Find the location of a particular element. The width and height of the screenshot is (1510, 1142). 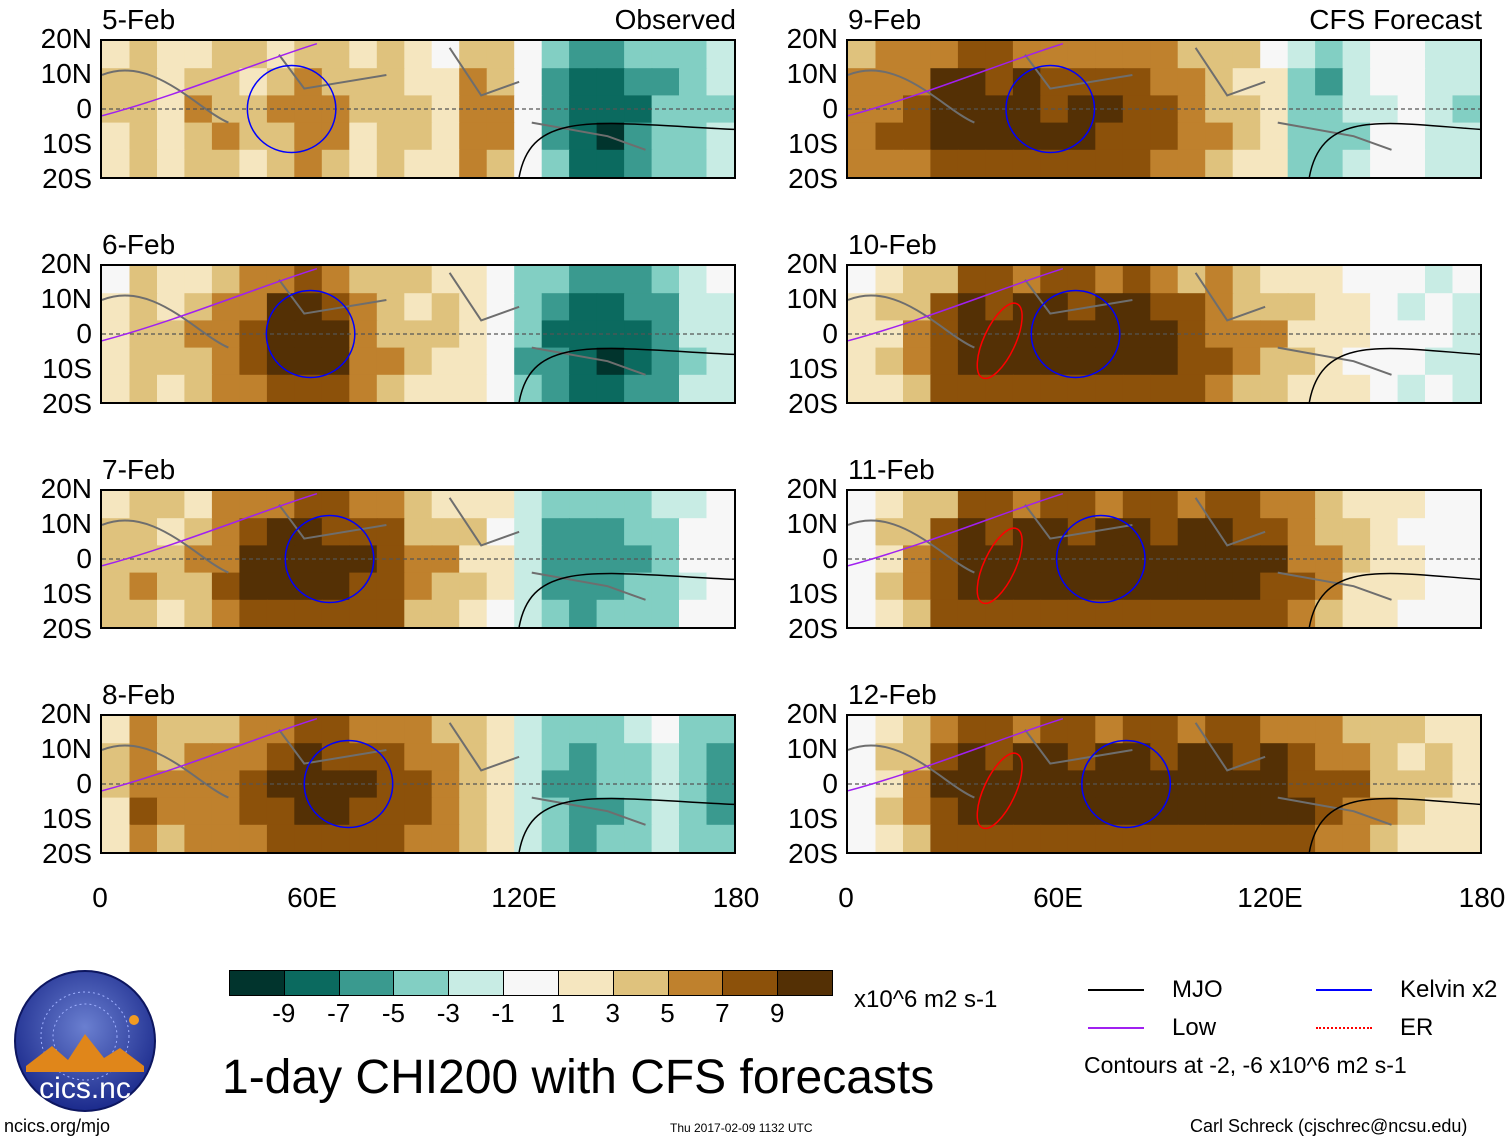

colorbar-tick: 1 is located at coordinates (558, 1013).